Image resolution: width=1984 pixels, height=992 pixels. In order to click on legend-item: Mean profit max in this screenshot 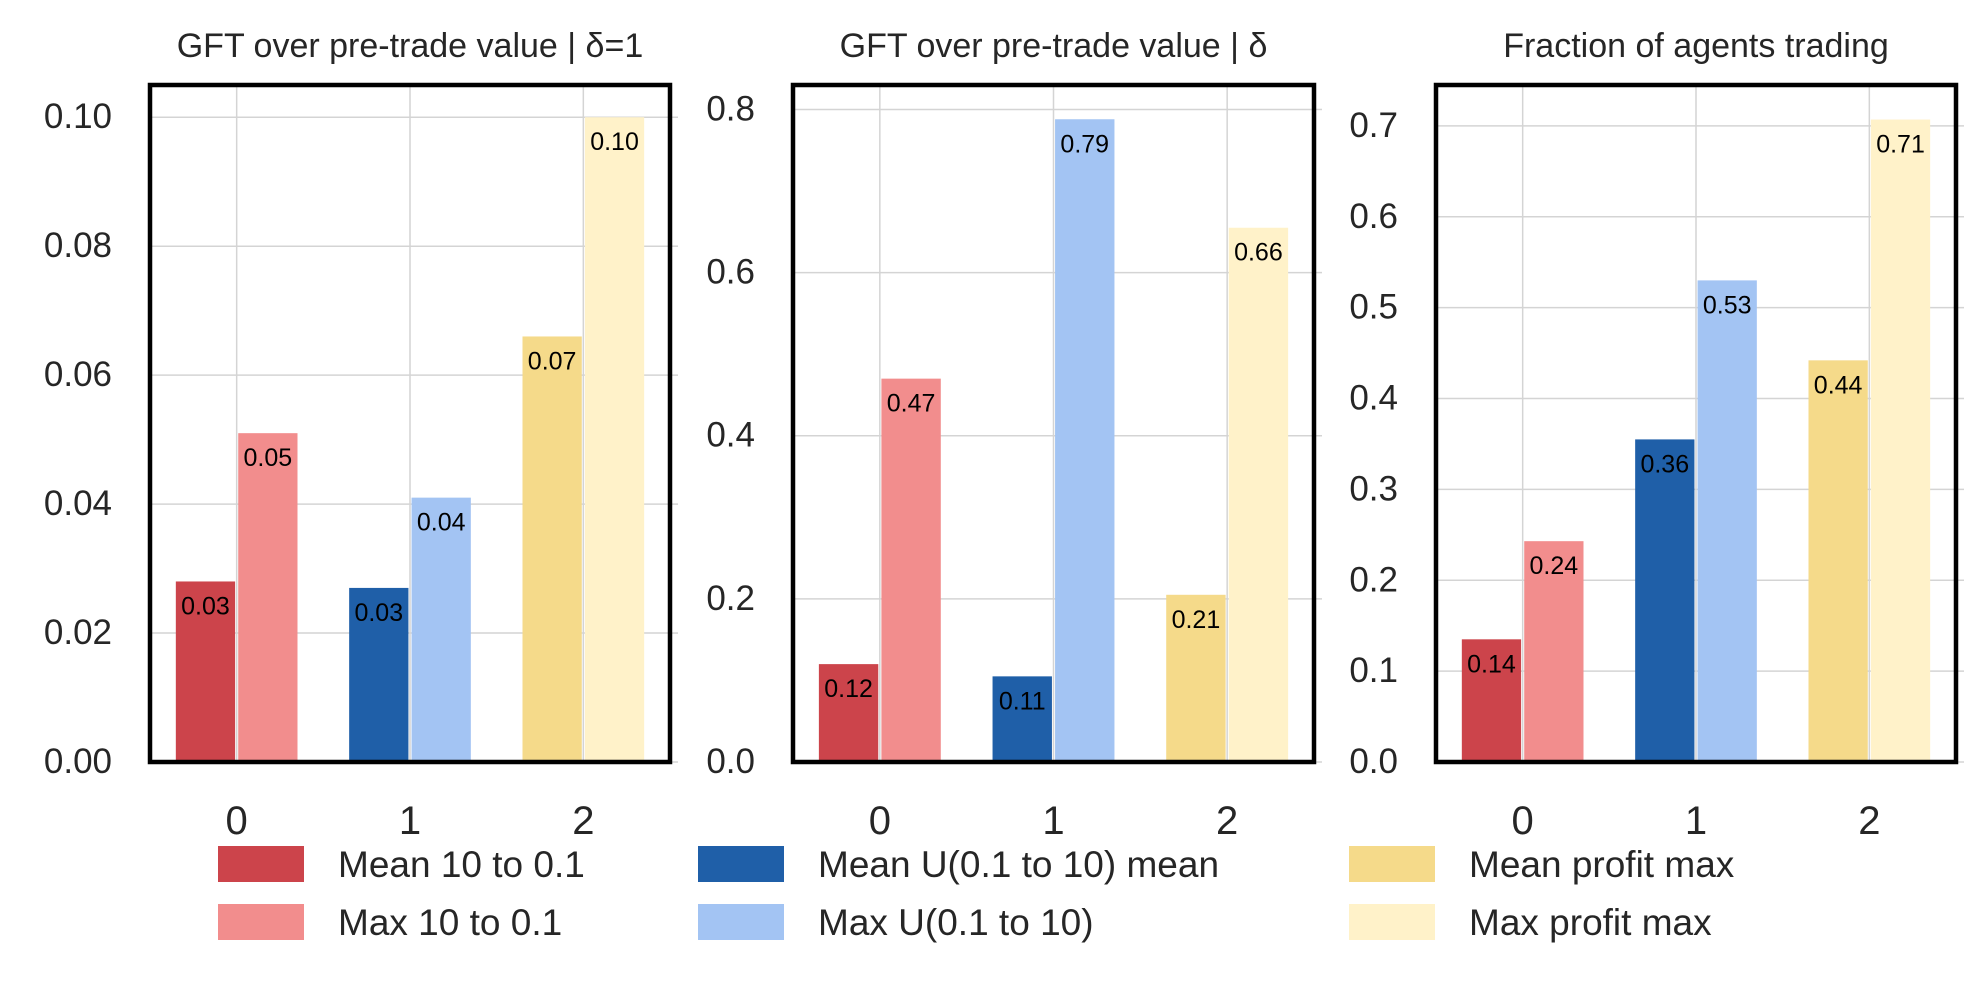, I will do `click(1542, 864)`.